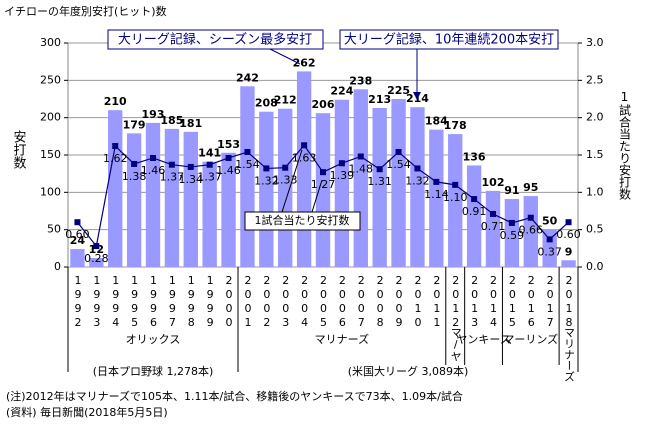  What do you see at coordinates (50, 154) in the screenshot?
I see `y-tick-label: 150` at bounding box center [50, 154].